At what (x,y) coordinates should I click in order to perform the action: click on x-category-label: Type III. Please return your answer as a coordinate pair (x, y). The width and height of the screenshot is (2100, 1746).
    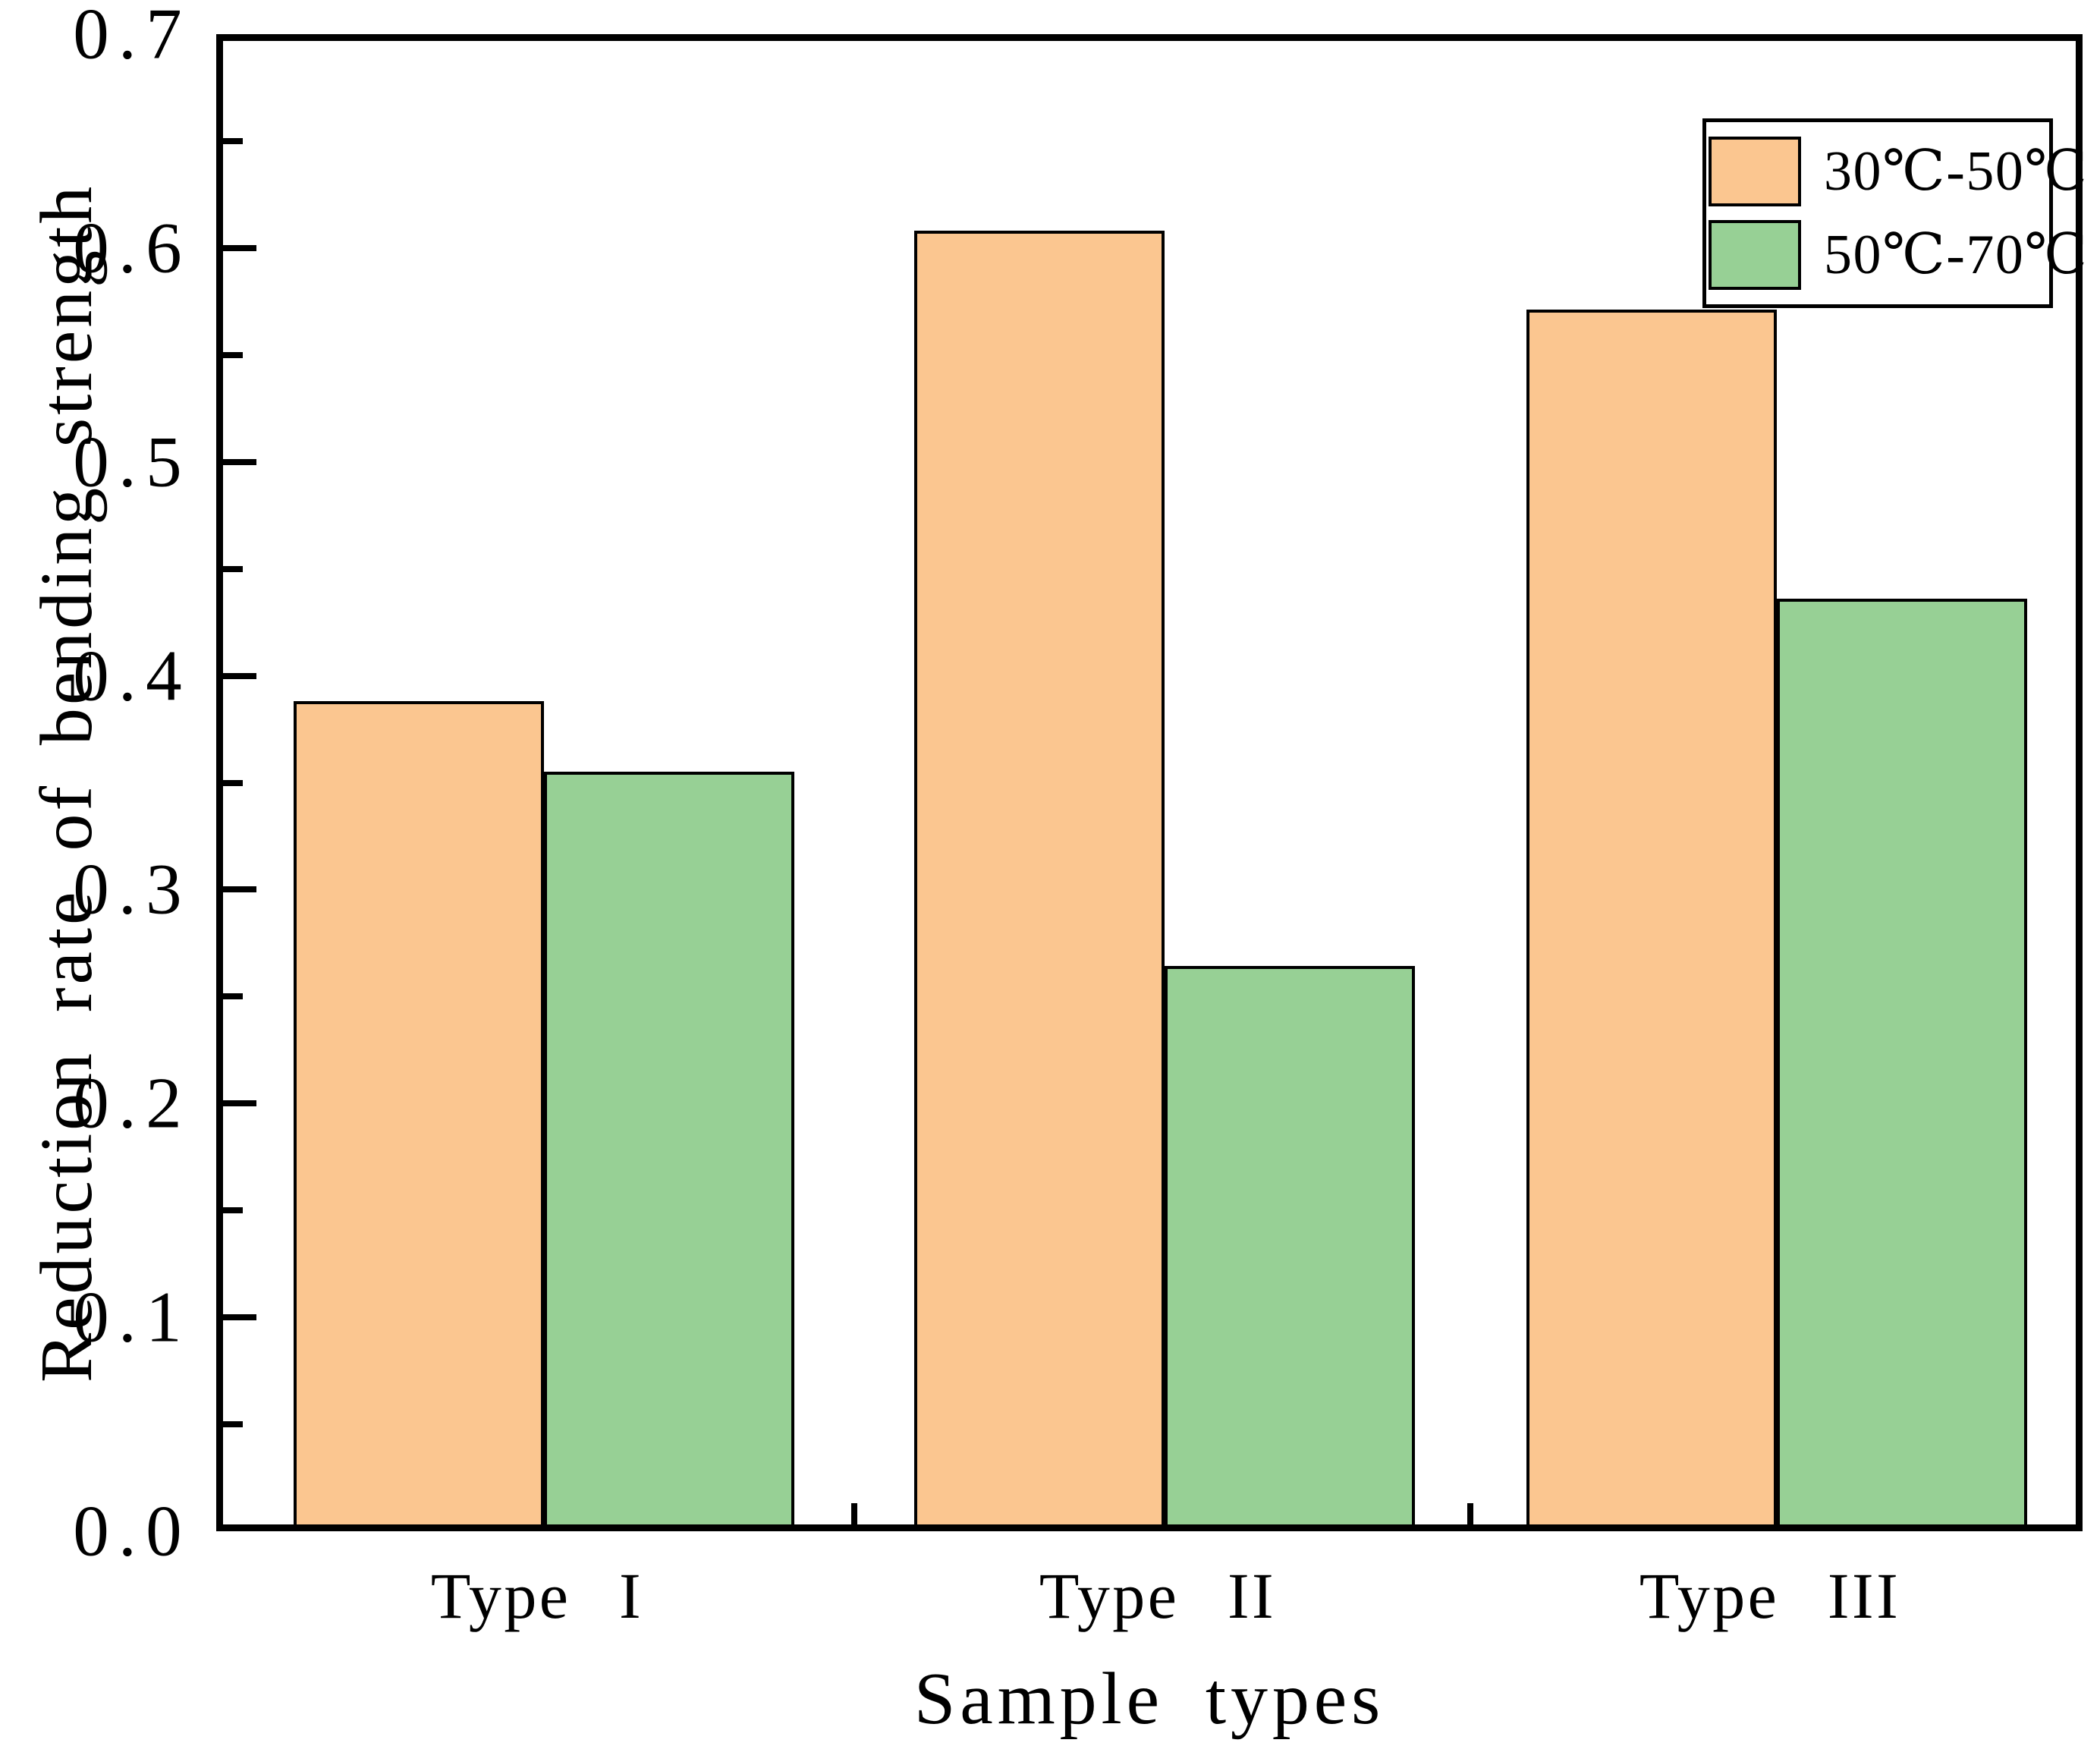
    Looking at the image, I should click on (1770, 1595).